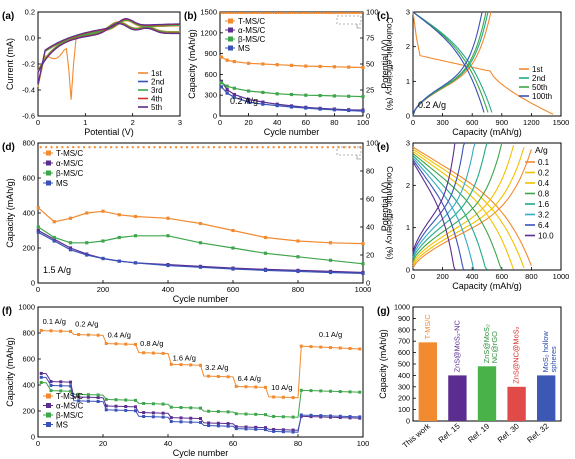  I want to click on y-tick-label: 1, so click(408, 227).